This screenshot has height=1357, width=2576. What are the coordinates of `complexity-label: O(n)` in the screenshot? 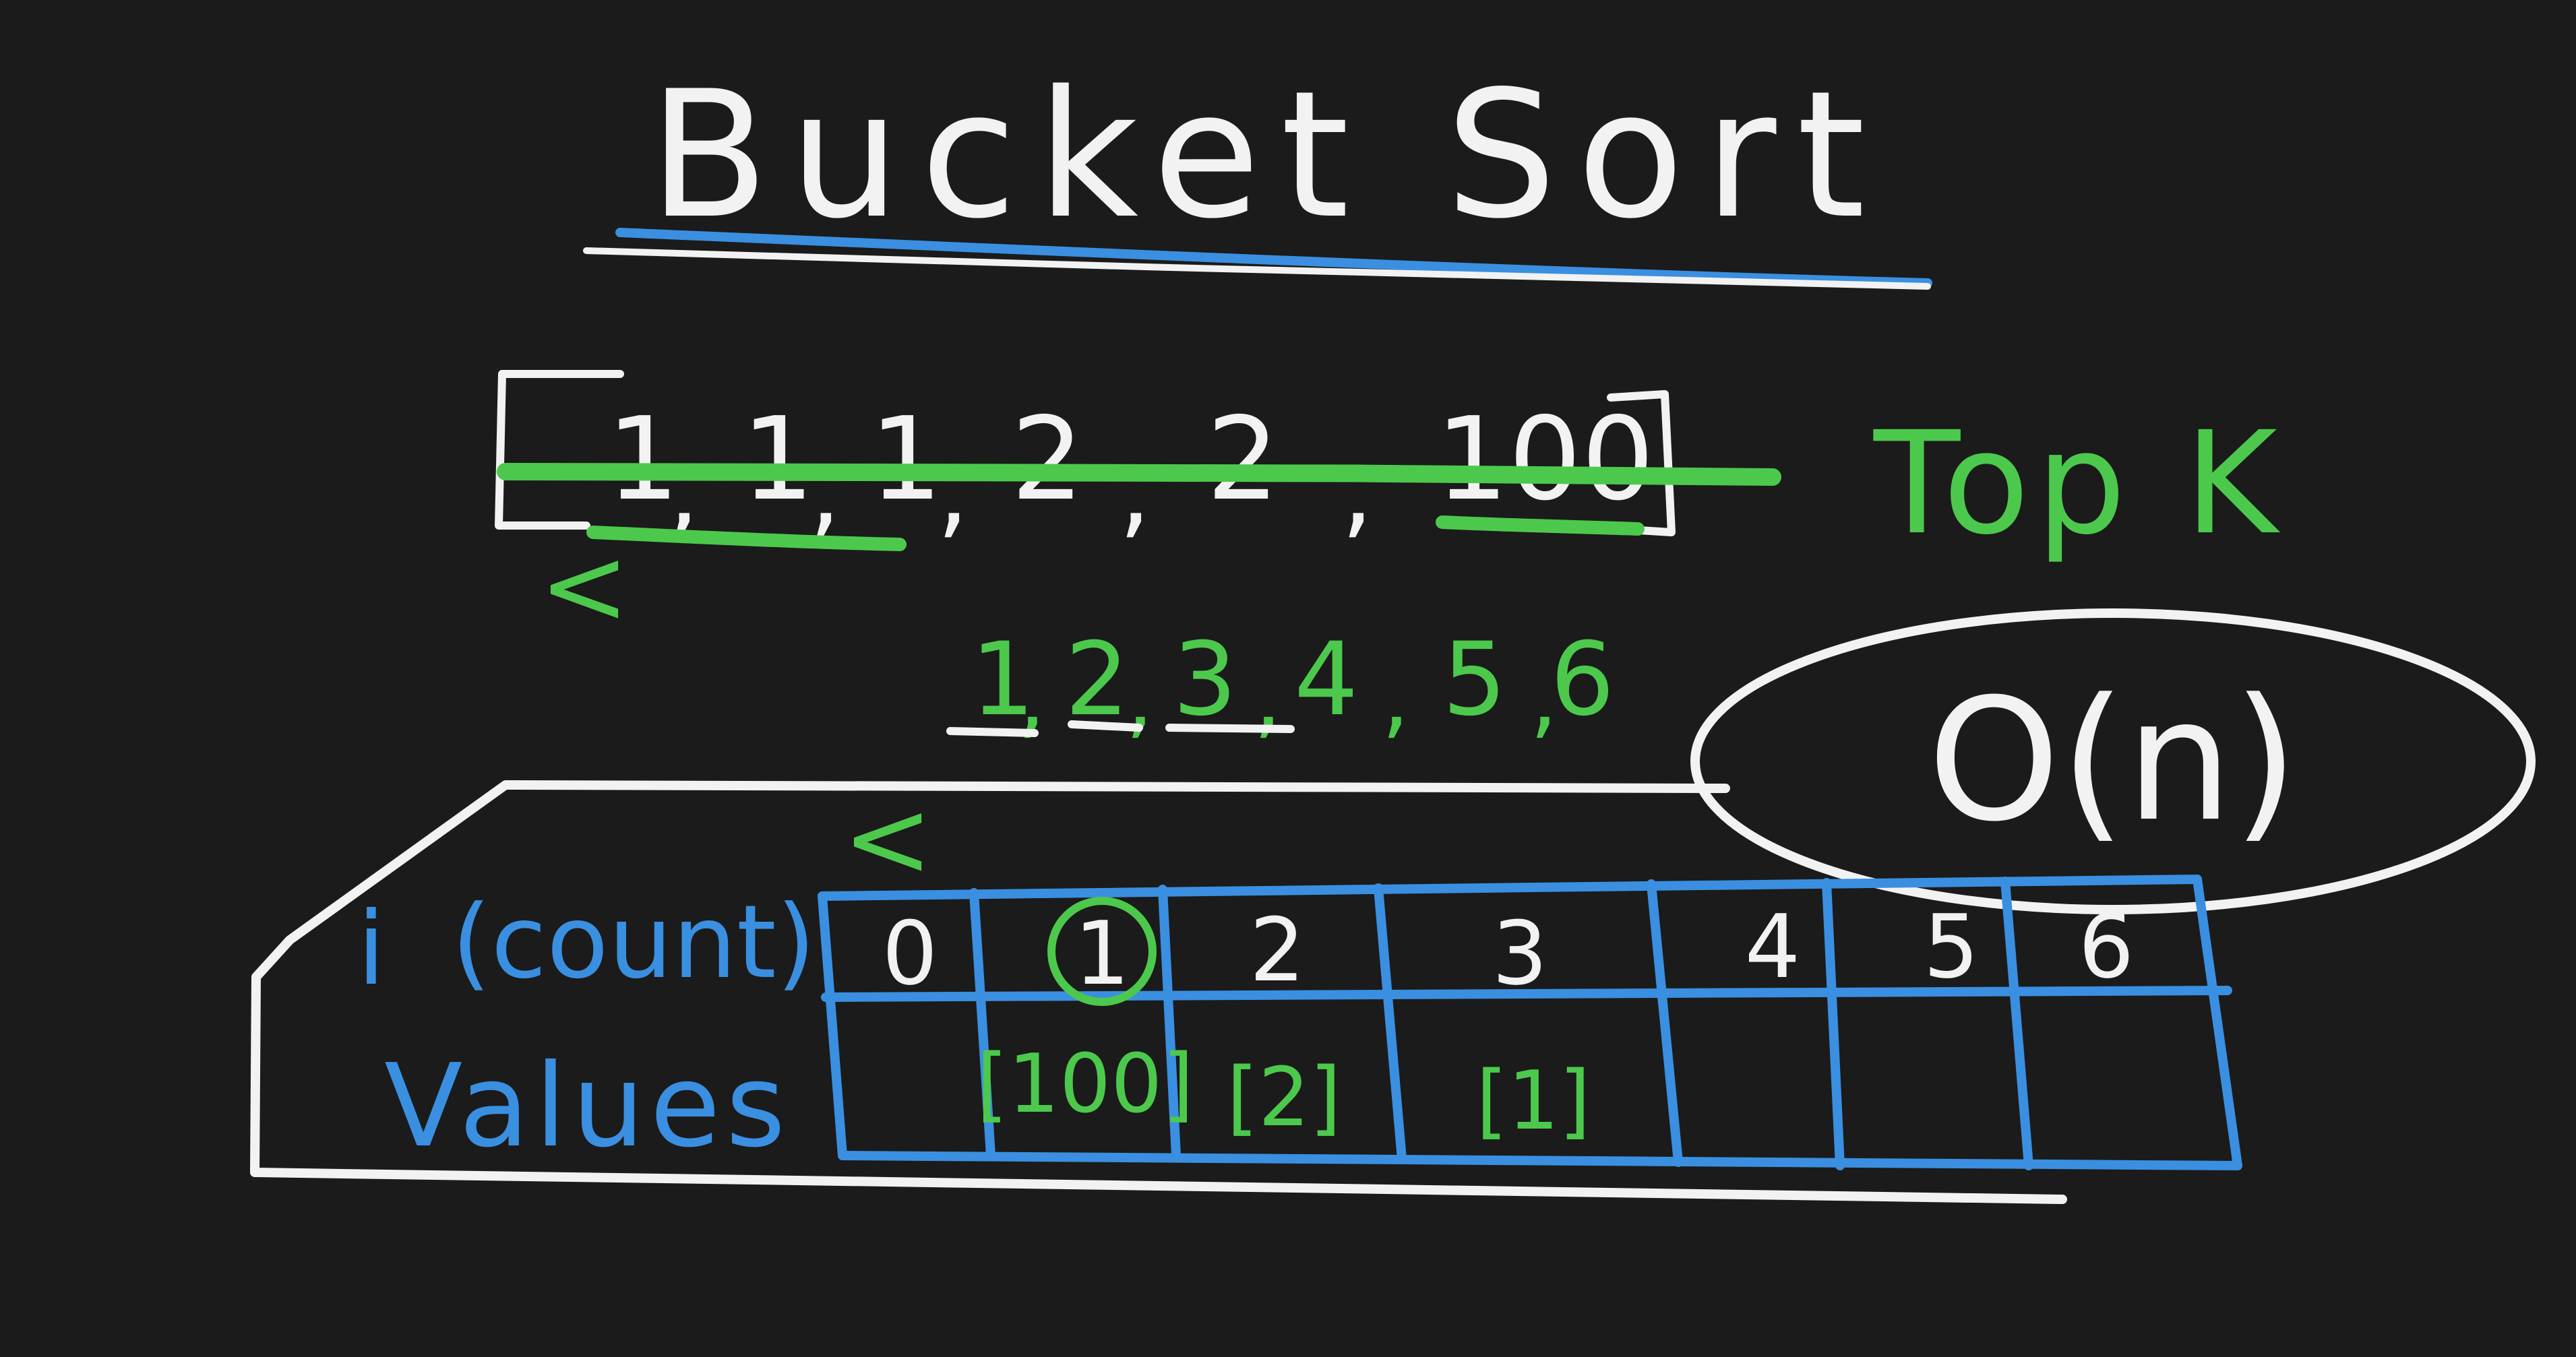 It's located at (2113, 760).